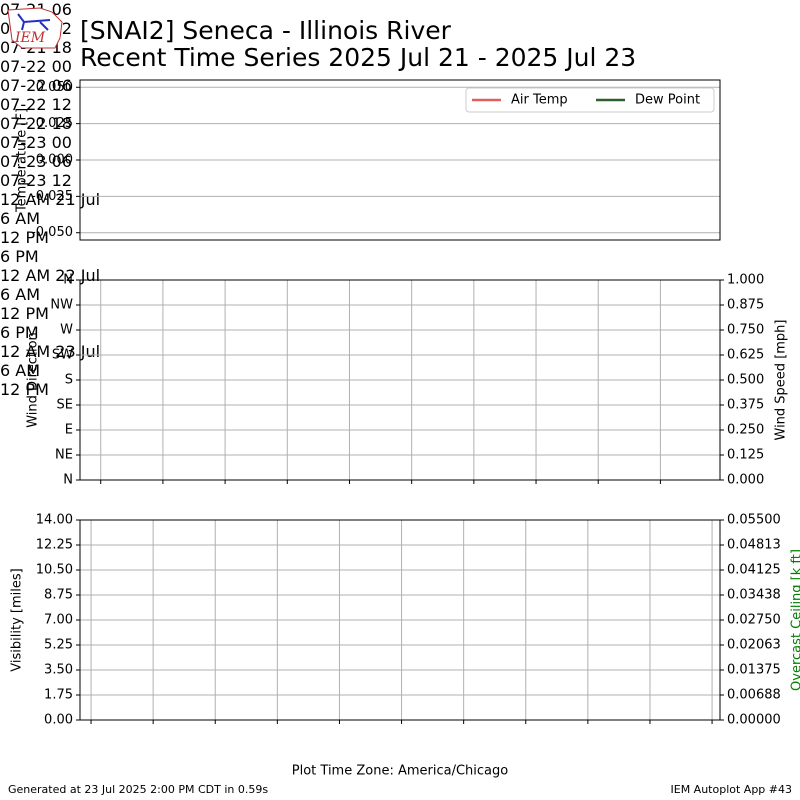 This screenshot has width=800, height=800. Describe the element at coordinates (58, 620) in the screenshot. I see `y-tick-label: 7.00` at that location.